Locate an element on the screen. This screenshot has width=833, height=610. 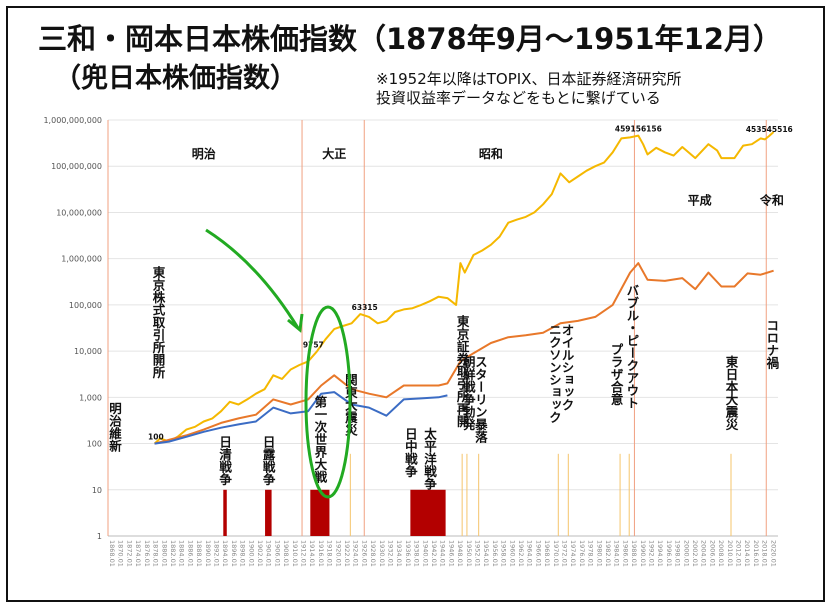
x-tick-label: 1888.01 is located at coordinates (199, 553).